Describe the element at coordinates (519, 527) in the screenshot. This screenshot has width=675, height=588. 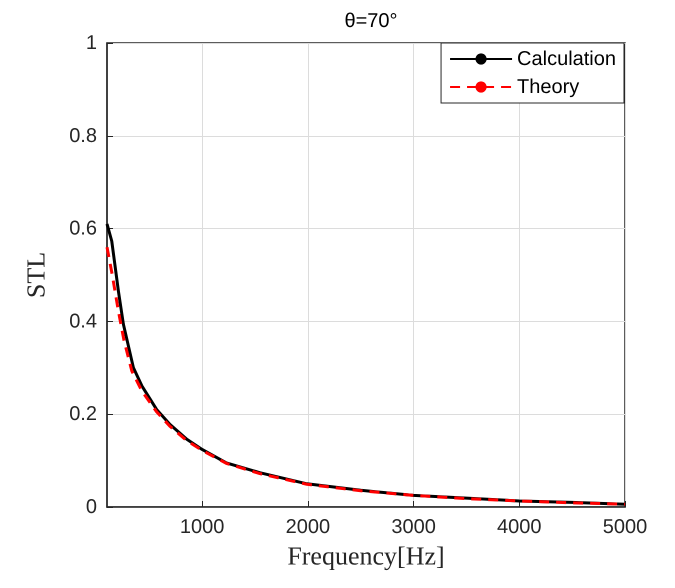
I see `x-tick-label: 4000` at that location.